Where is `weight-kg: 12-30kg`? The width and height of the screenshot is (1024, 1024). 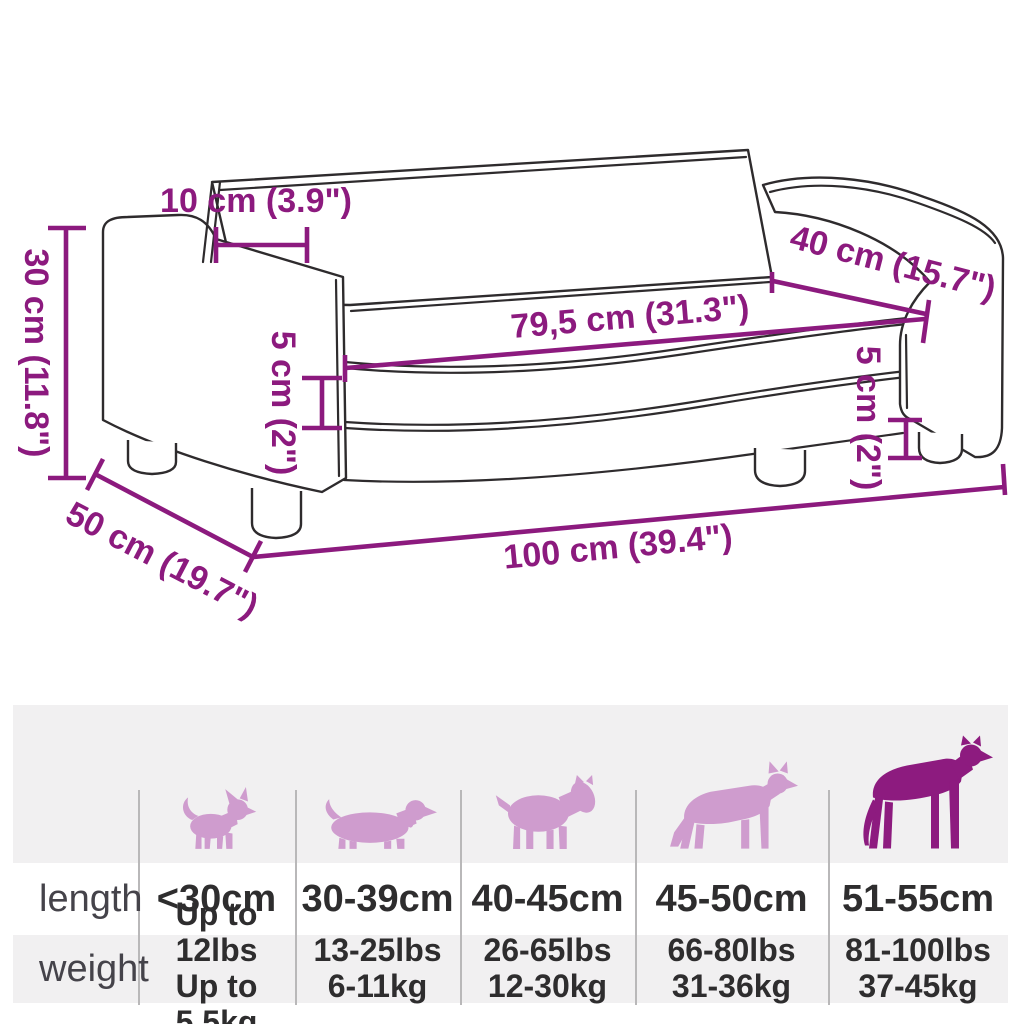 weight-kg: 12-30kg is located at coordinates (547, 986).